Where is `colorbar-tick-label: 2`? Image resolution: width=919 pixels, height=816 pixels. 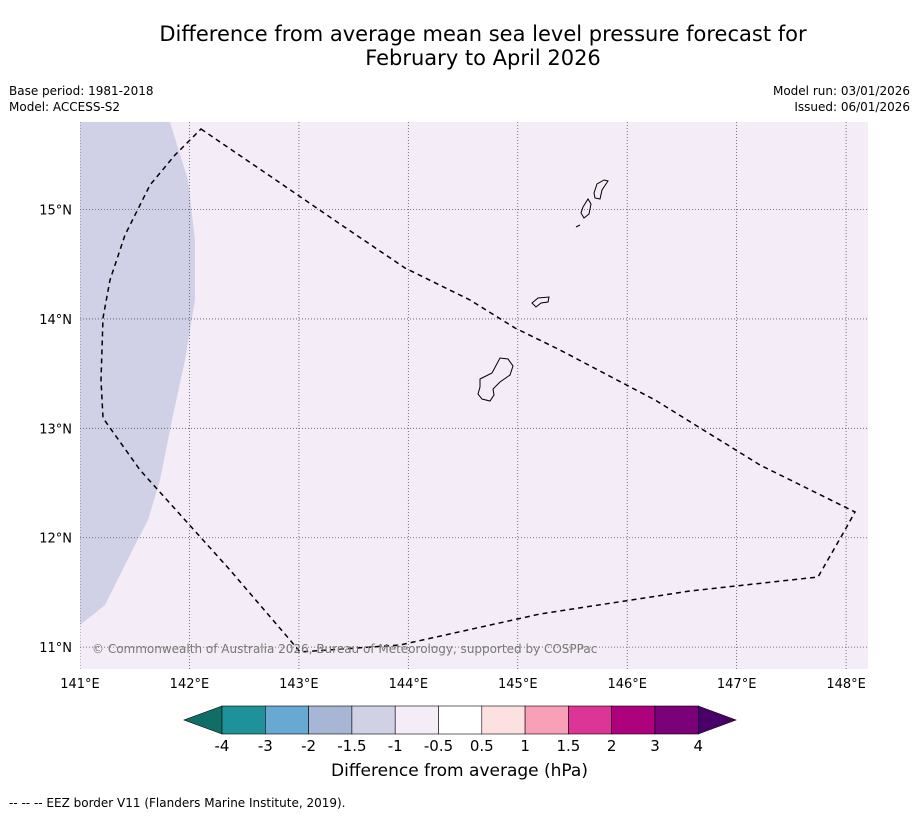
colorbar-tick-label: 2 is located at coordinates (612, 746).